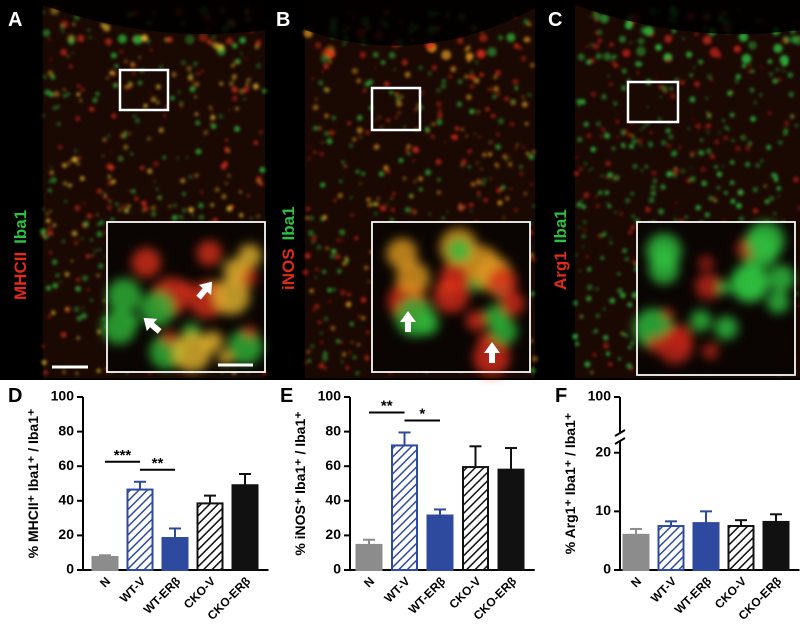 This screenshot has height=630, width=800. What do you see at coordinates (333, 465) in the screenshot?
I see `y-tick-label: 60` at bounding box center [333, 465].